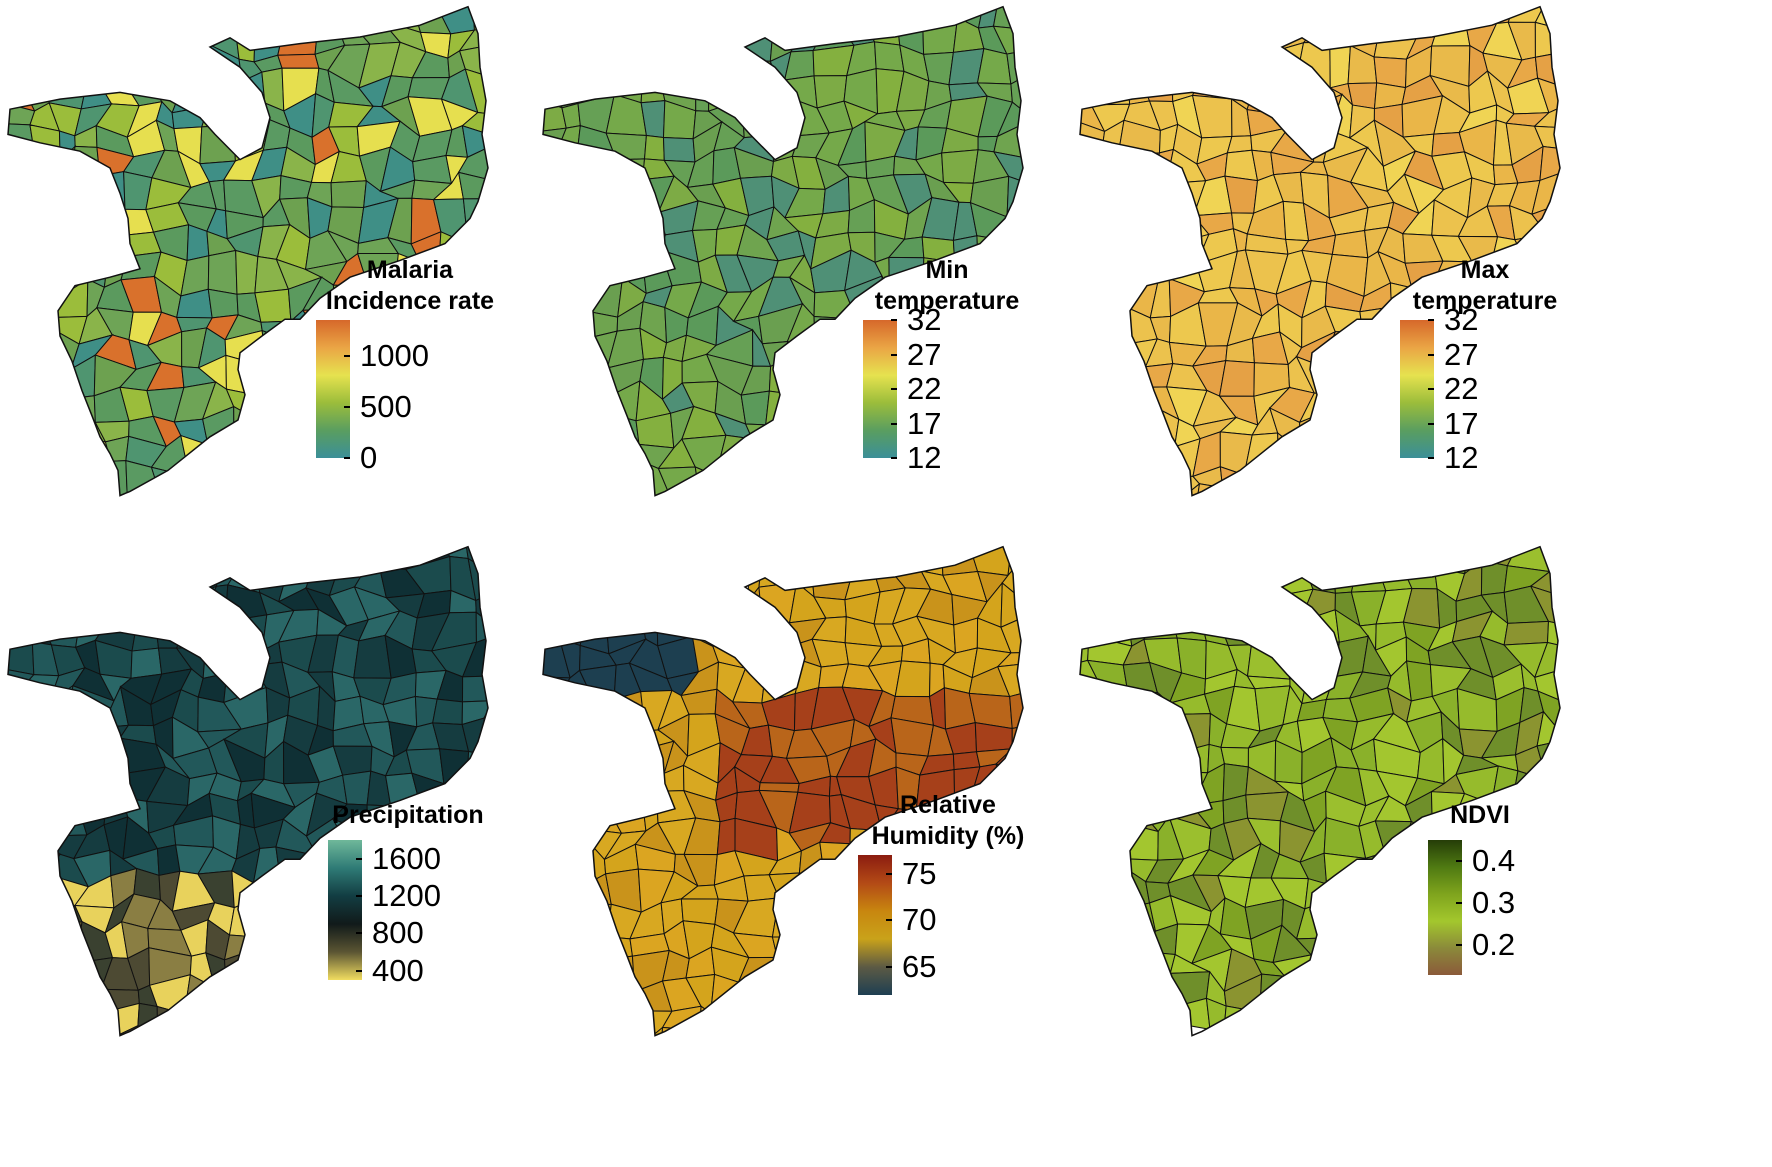  I want to click on legend-title: NDVI, so click(1480, 815).